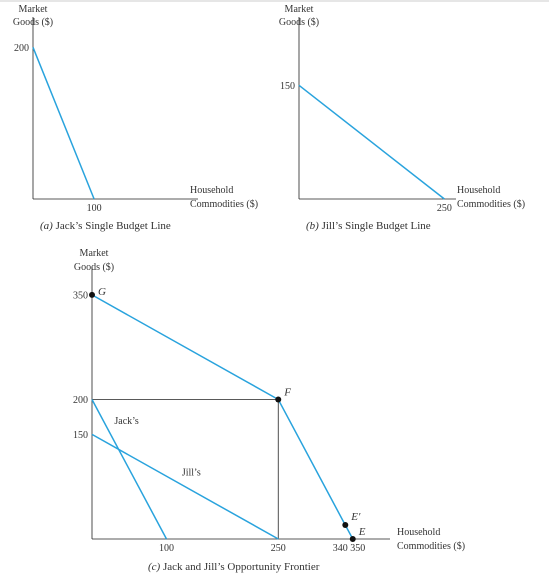 This screenshot has width=549, height=574. What do you see at coordinates (491, 204) in the screenshot?
I see `panel-b-xlabel-line2: Commodities ($)` at bounding box center [491, 204].